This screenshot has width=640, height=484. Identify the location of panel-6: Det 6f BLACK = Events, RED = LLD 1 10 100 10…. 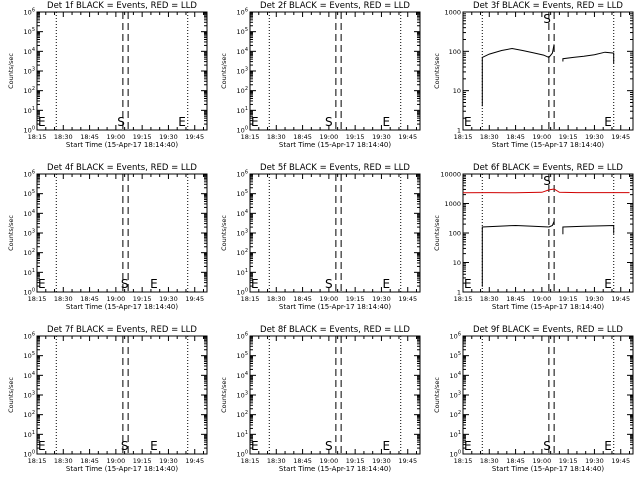
(533, 237).